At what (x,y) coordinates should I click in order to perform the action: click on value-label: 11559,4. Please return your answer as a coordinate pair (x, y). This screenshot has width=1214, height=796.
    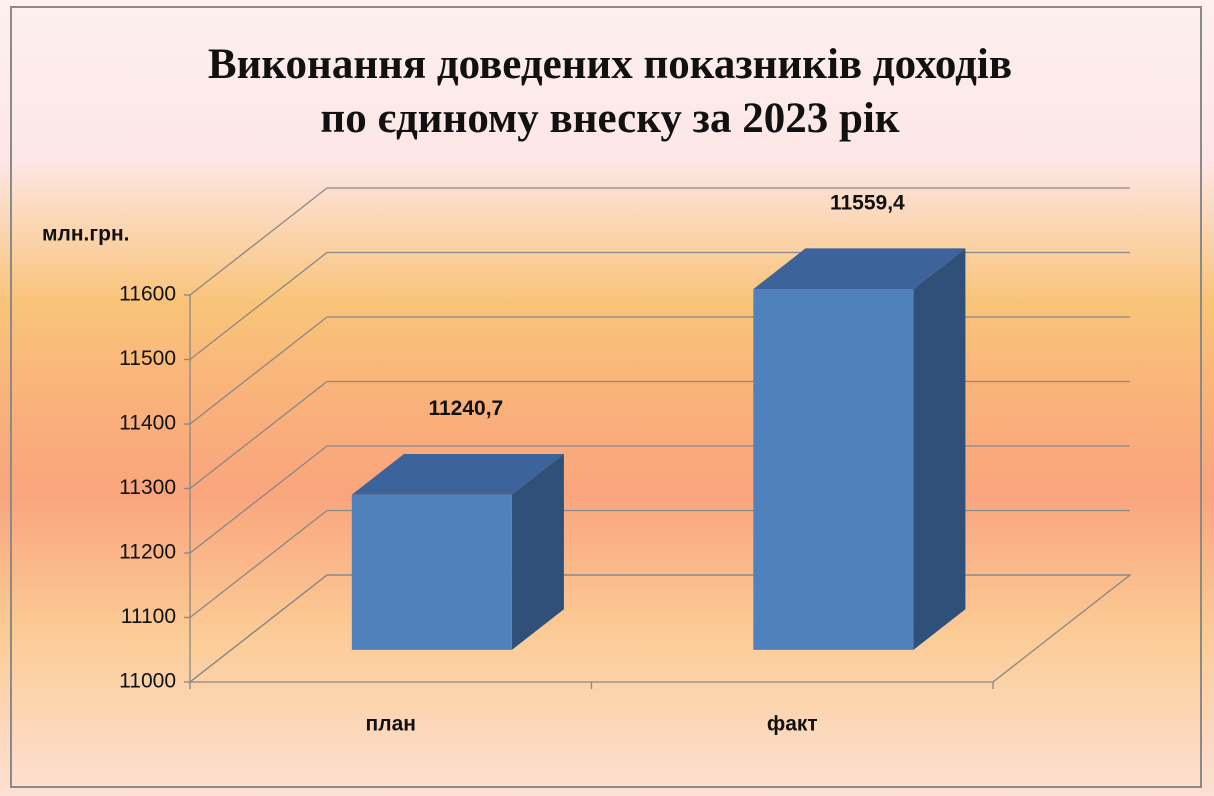
    Looking at the image, I should click on (867, 203).